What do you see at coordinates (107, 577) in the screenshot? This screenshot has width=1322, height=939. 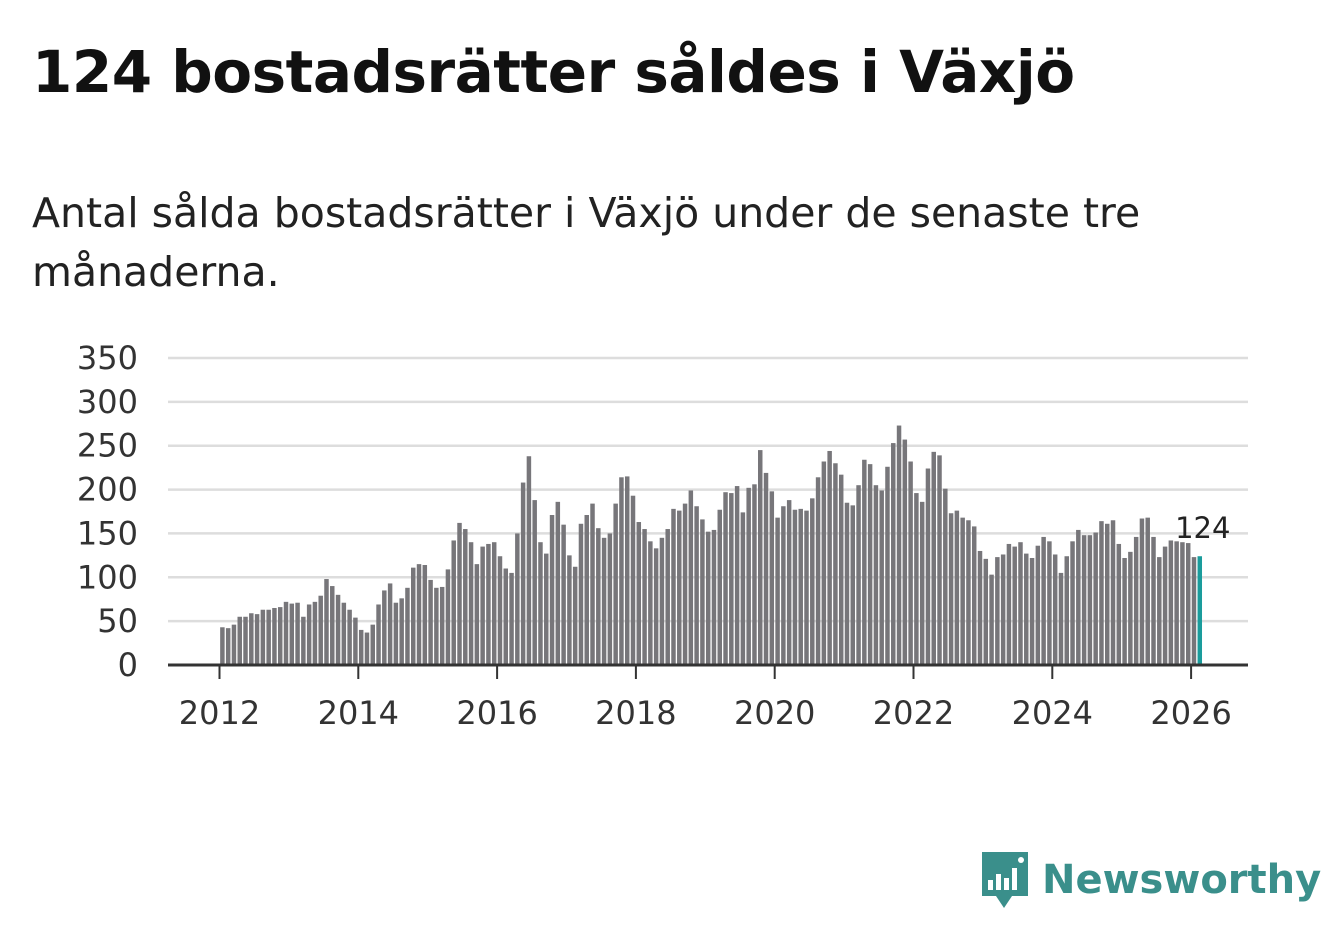 I see `y-tick-label: 100` at bounding box center [107, 577].